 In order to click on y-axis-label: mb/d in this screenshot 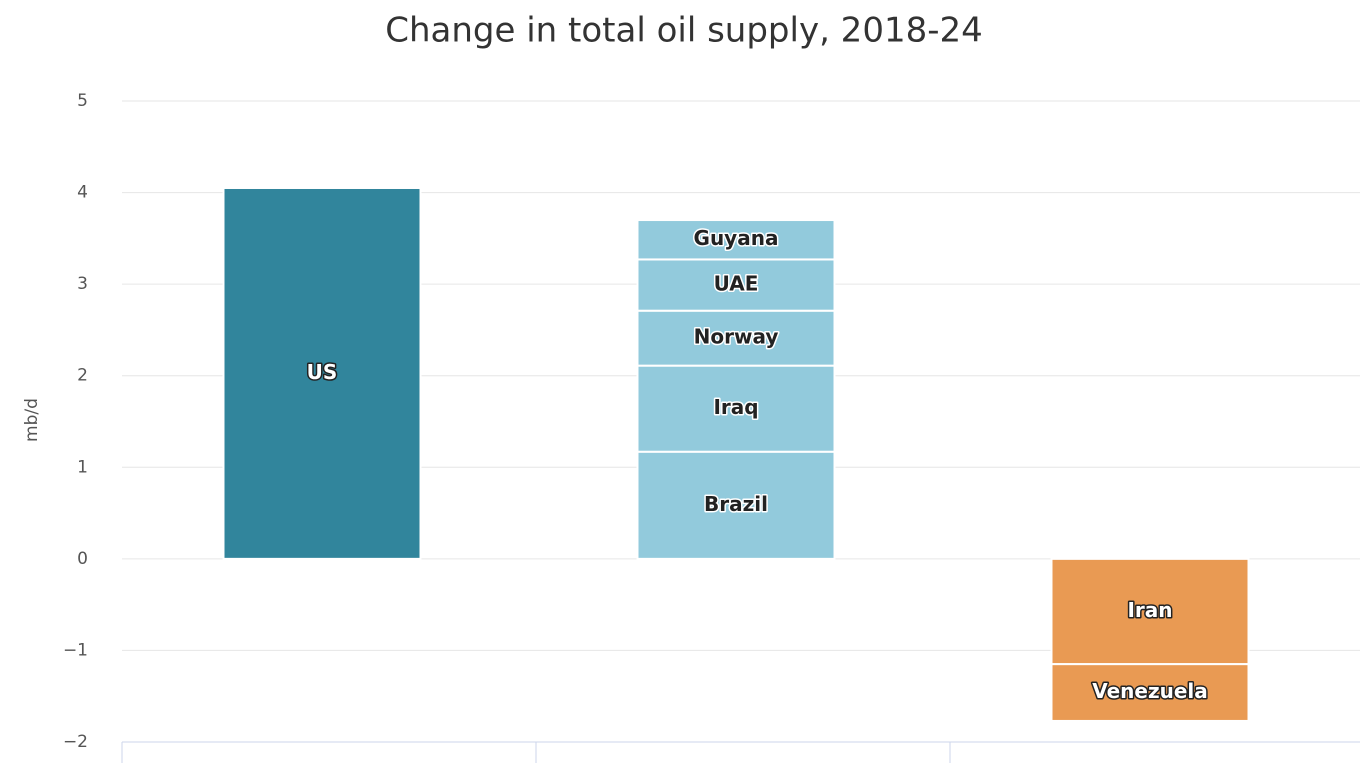, I will do `click(32, 420)`.